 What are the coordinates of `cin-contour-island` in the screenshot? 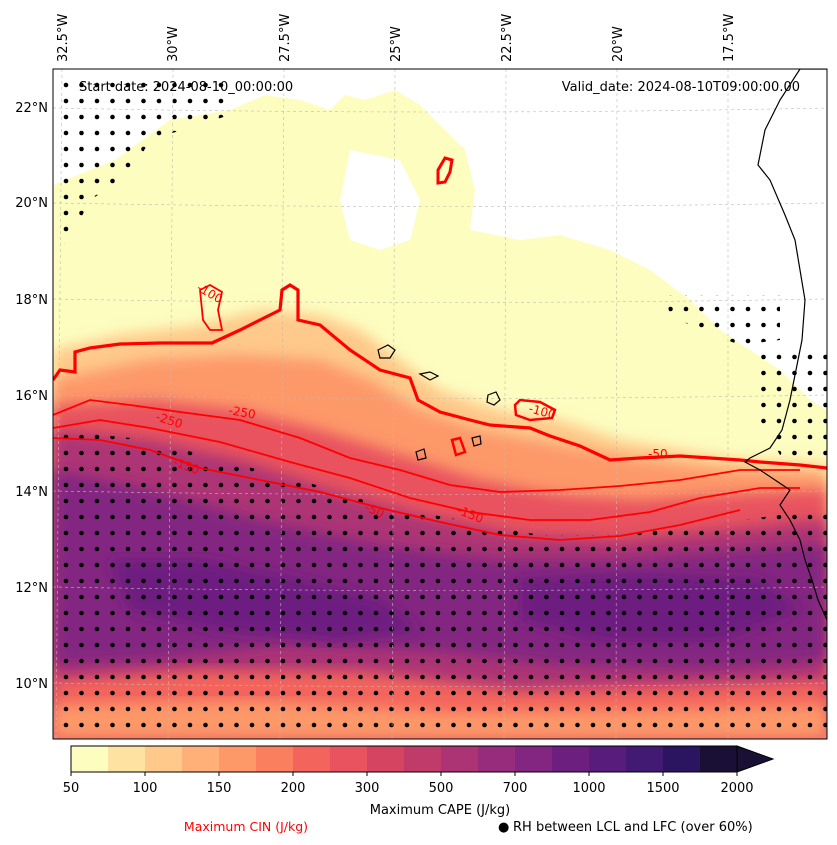 It's located at (445, 170).